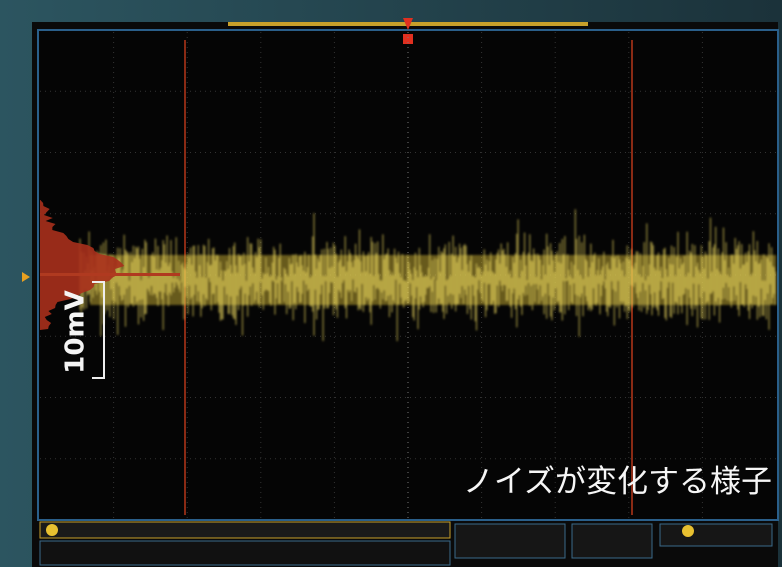  What do you see at coordinates (716, 535) in the screenshot?
I see `trigger-box` at bounding box center [716, 535].